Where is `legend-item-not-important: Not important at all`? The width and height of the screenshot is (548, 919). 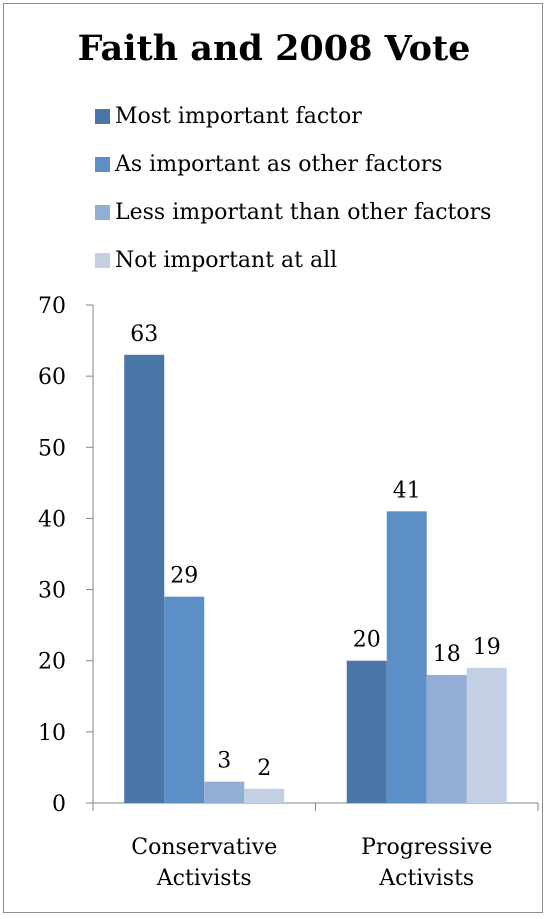 legend-item-not-important: Not important at all is located at coordinates (293, 260).